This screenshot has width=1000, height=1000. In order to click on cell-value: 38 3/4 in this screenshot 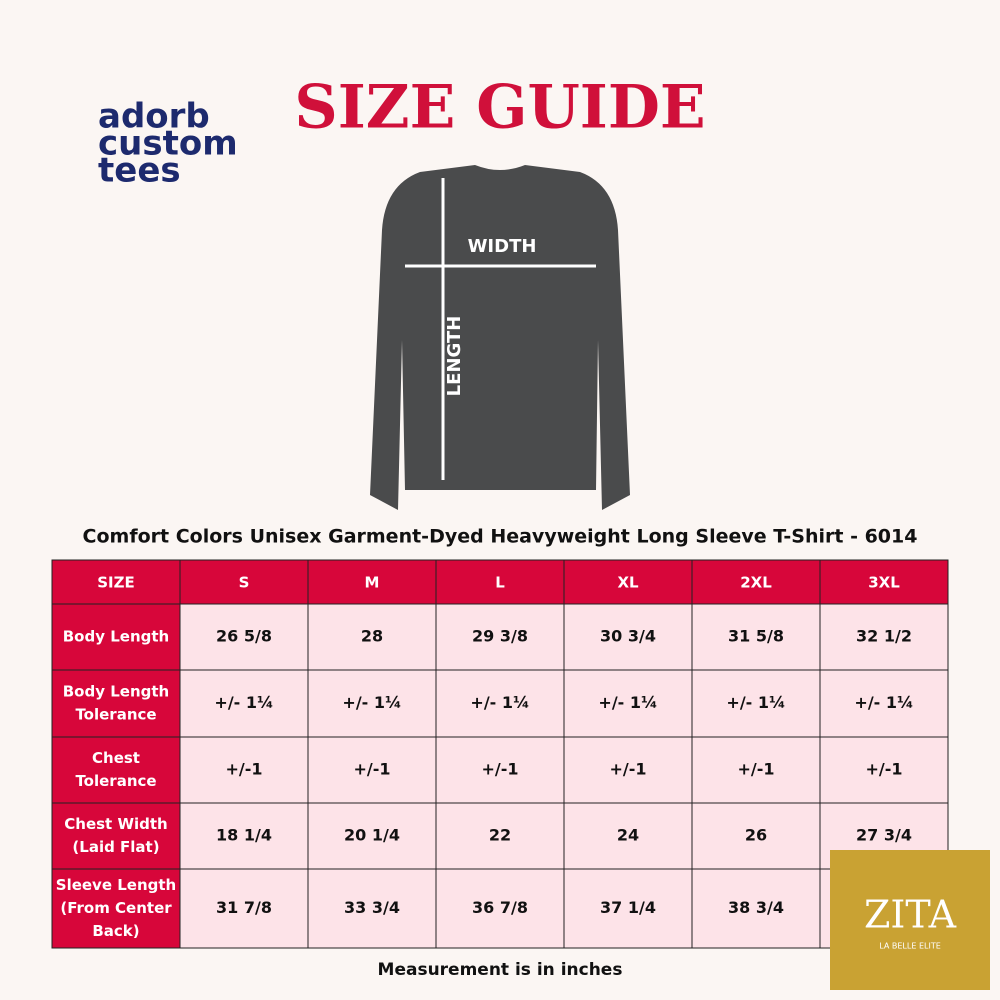, I will do `click(756, 907)`.